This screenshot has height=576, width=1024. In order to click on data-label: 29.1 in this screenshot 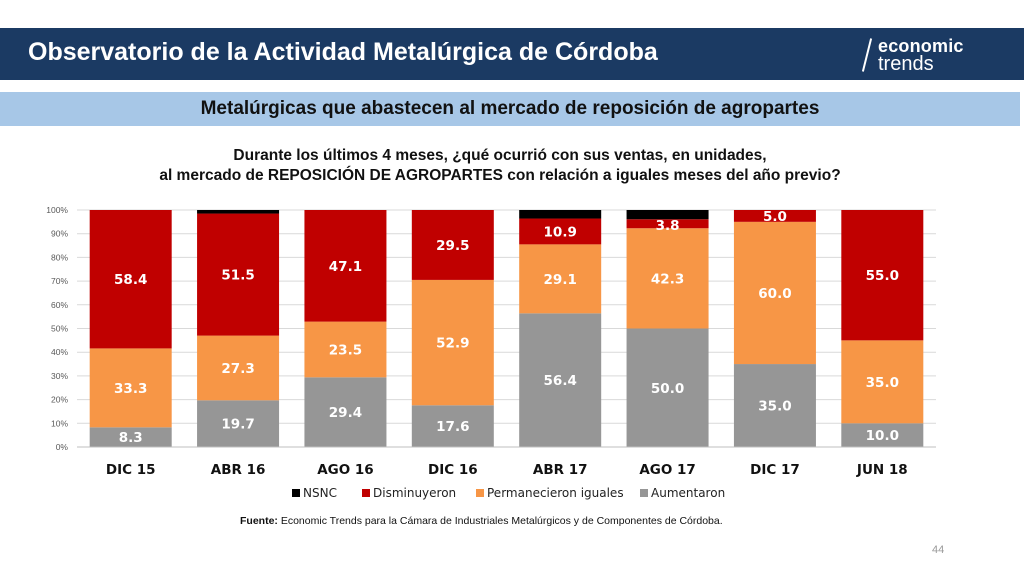, I will do `click(560, 280)`.